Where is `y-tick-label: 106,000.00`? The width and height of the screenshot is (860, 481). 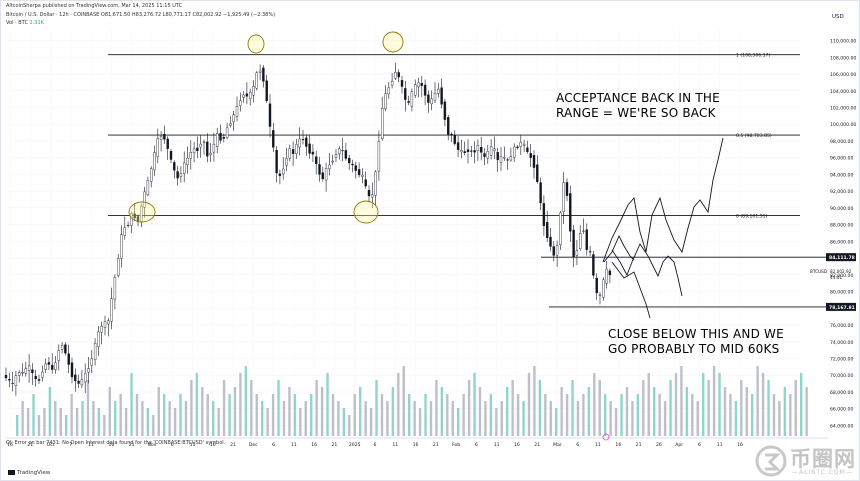
y-tick-label: 106,000.00 is located at coordinates (843, 75).